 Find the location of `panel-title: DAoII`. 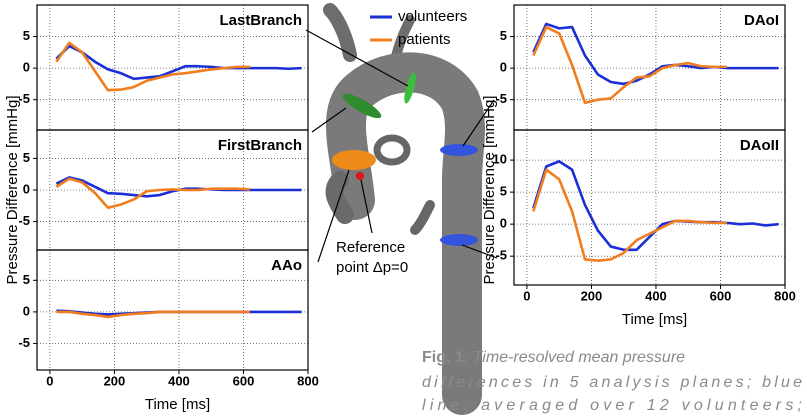

panel-title: DAoII is located at coordinates (759, 145).